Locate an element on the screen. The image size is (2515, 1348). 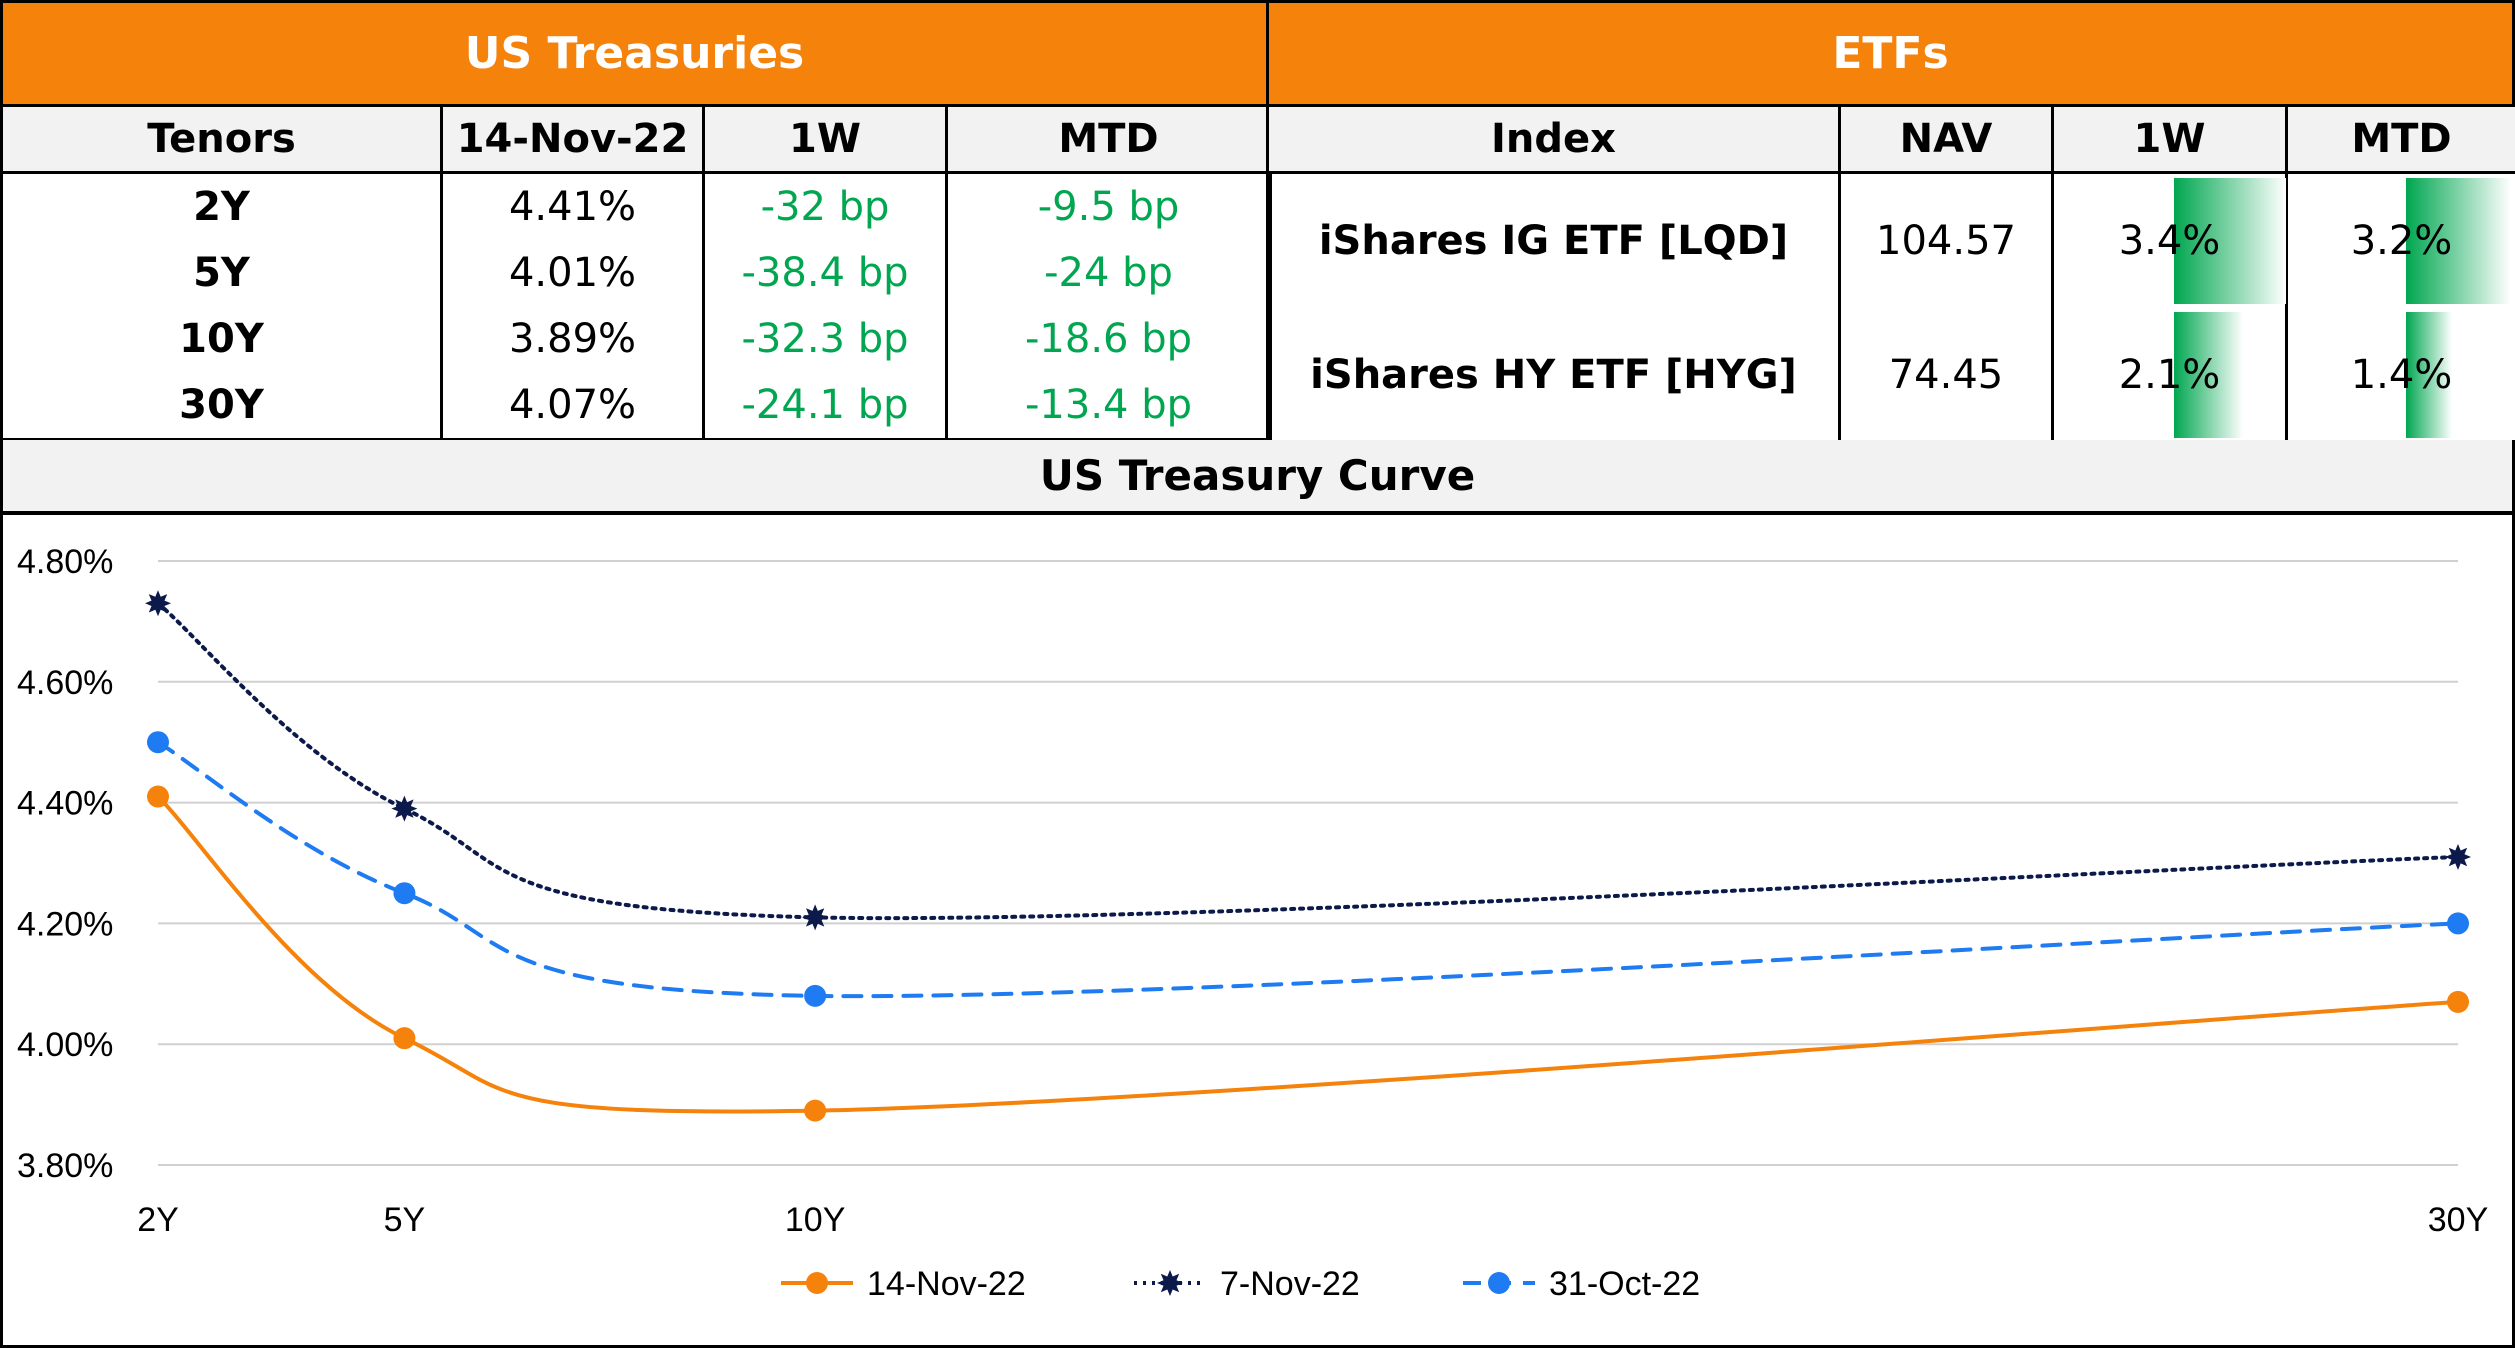
table-row: iShares IG ETF [LQD] 104.57 3.4% 3.2% is located at coordinates (1890, 240).